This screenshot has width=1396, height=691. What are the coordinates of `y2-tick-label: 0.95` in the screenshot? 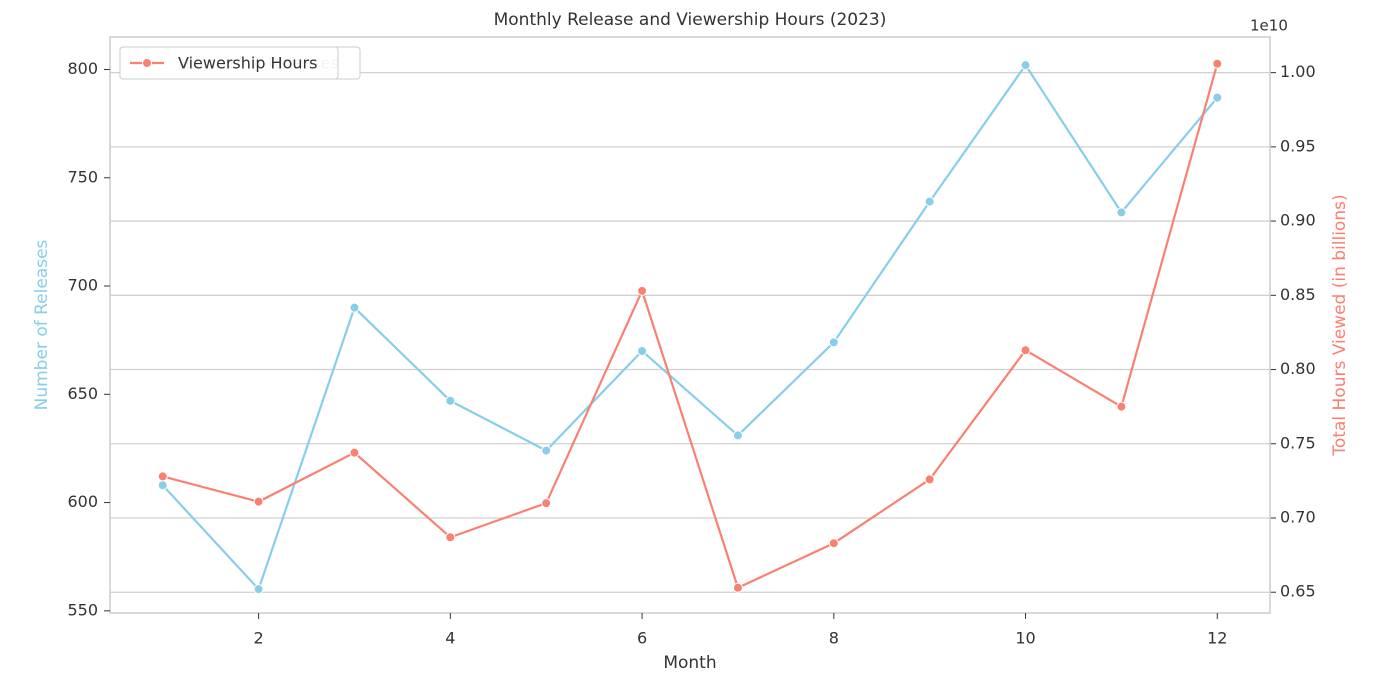 It's located at (1298, 145).